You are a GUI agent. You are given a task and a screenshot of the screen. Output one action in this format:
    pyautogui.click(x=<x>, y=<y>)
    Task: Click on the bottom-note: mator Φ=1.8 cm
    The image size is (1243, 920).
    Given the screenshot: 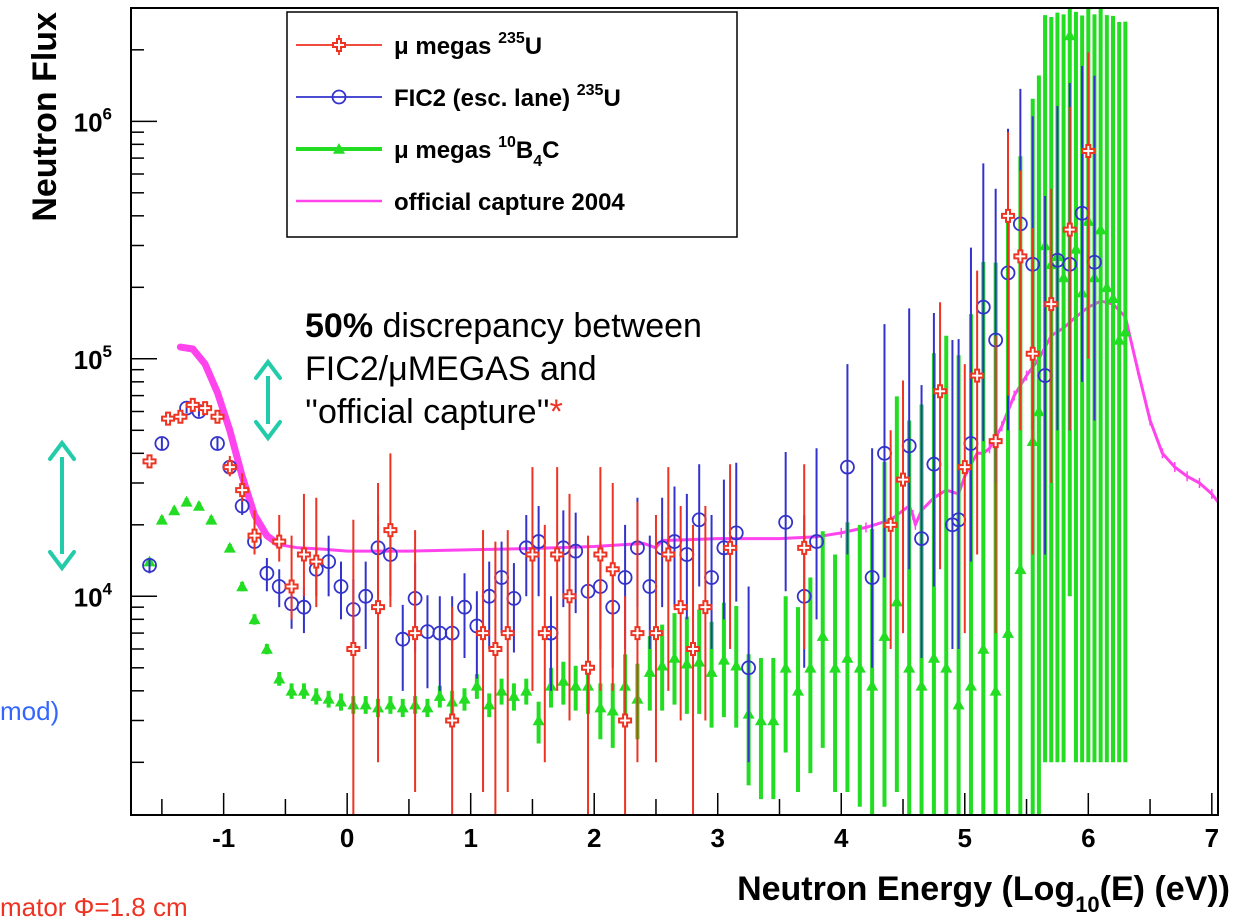 What is the action you would take?
    pyautogui.click(x=94, y=906)
    